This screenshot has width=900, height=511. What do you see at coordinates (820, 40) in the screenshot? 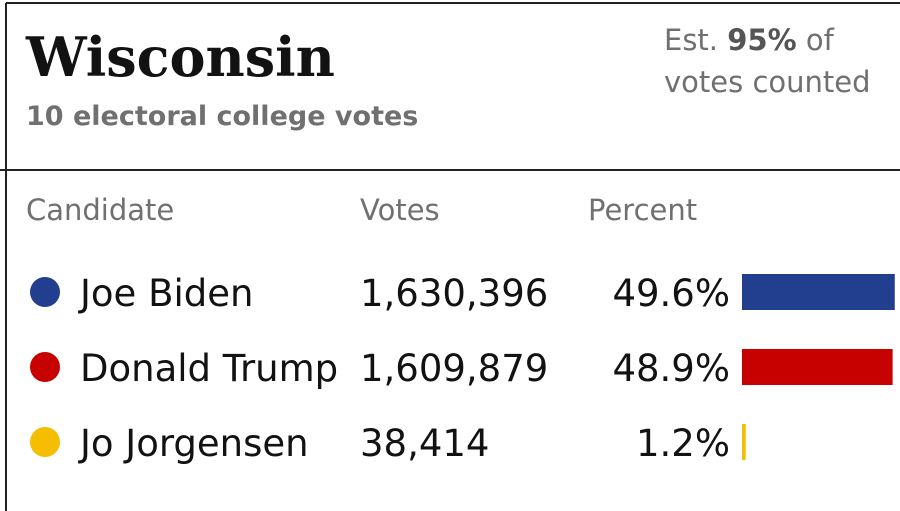
I see `estimate-suffix: of` at bounding box center [820, 40].